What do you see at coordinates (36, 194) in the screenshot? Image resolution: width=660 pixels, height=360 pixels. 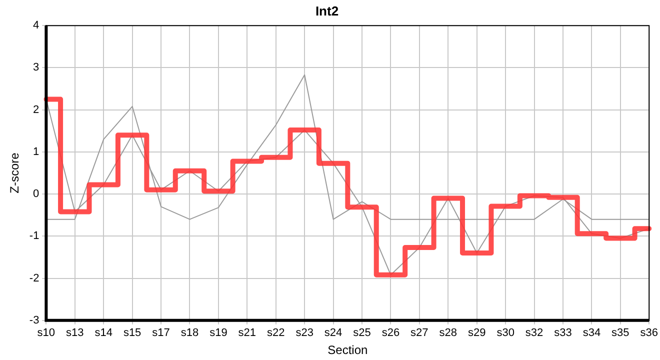 I see `y-tick-label: 0` at bounding box center [36, 194].